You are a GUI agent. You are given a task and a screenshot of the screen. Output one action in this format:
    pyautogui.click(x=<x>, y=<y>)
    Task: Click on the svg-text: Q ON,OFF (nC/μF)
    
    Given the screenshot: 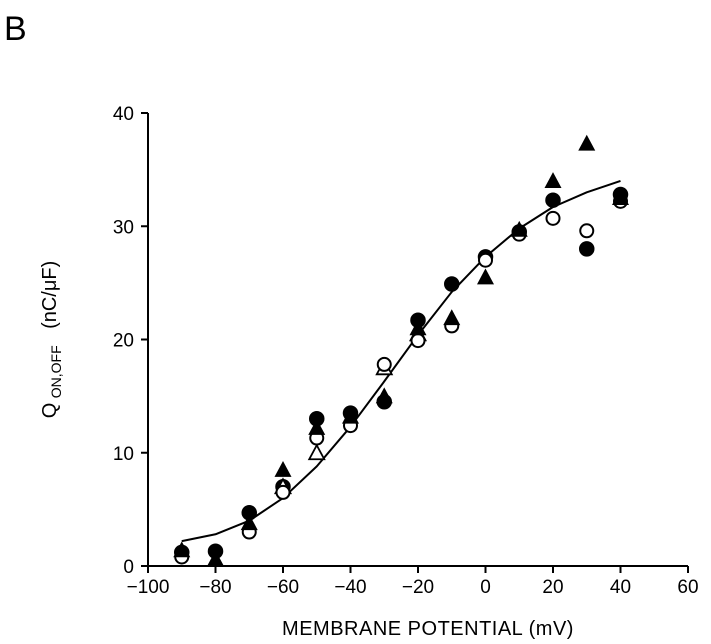 What is the action you would take?
    pyautogui.click(x=52, y=340)
    